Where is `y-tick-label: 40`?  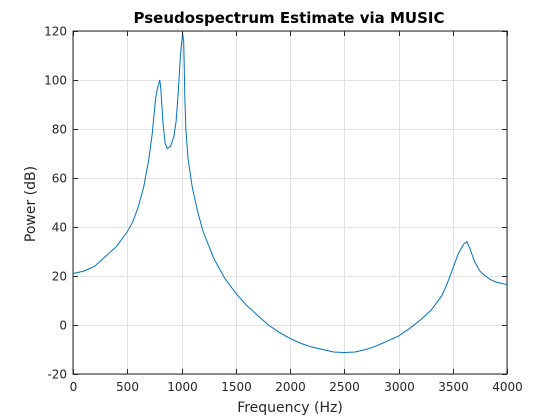 y-tick-label: 40 is located at coordinates (59, 228).